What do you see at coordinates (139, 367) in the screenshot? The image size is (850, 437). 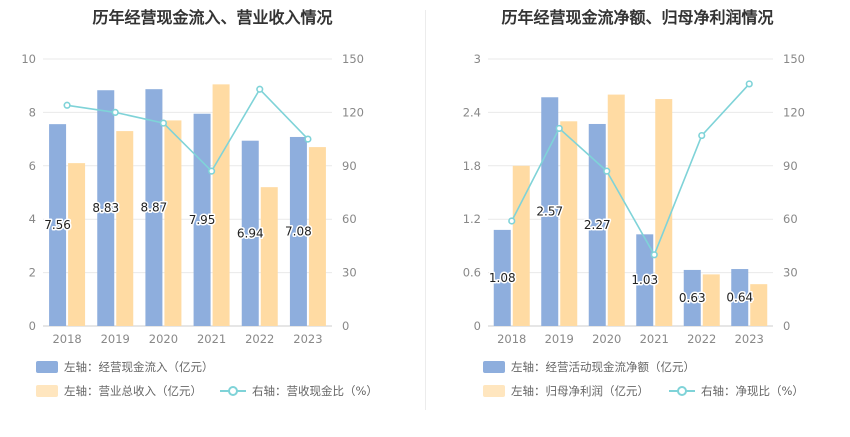 I see `legend-label: 左轴：经营现金流入（亿元）` at bounding box center [139, 367].